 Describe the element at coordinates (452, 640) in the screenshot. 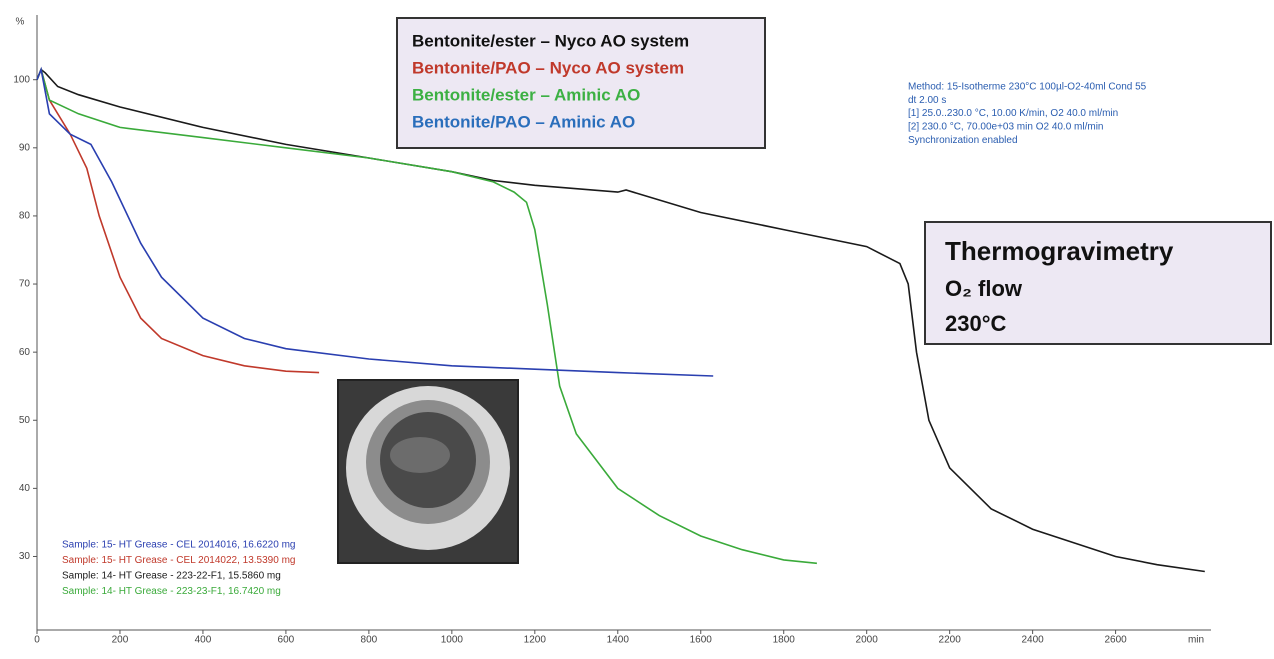

I see `x-tick-label: 1000` at that location.